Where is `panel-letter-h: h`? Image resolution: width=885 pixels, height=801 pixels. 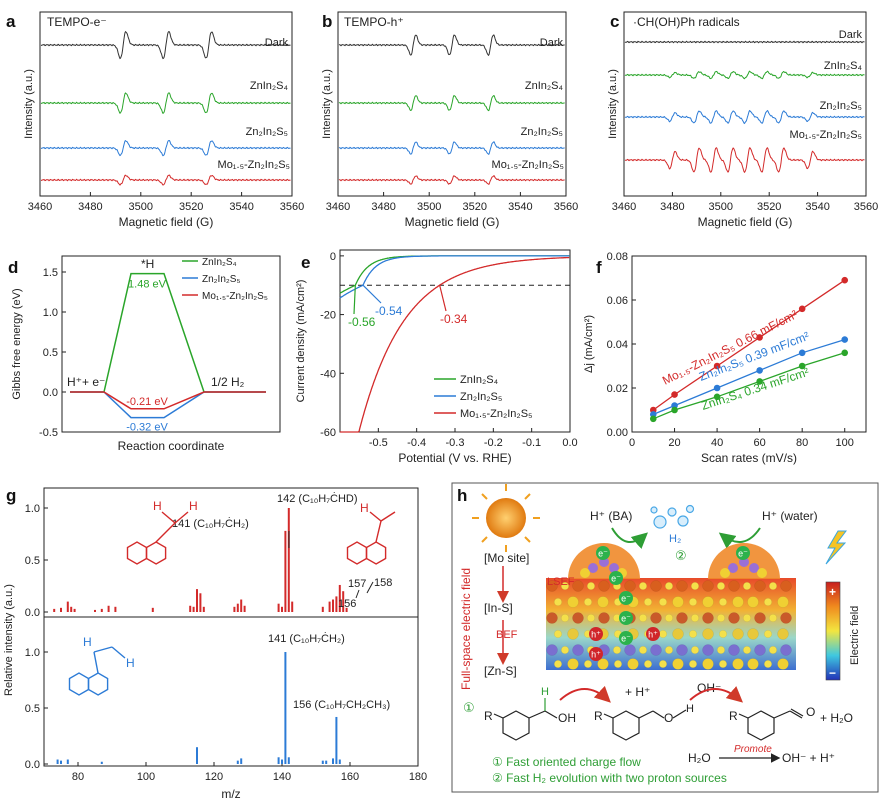 panel-letter-h: h is located at coordinates (462, 495).